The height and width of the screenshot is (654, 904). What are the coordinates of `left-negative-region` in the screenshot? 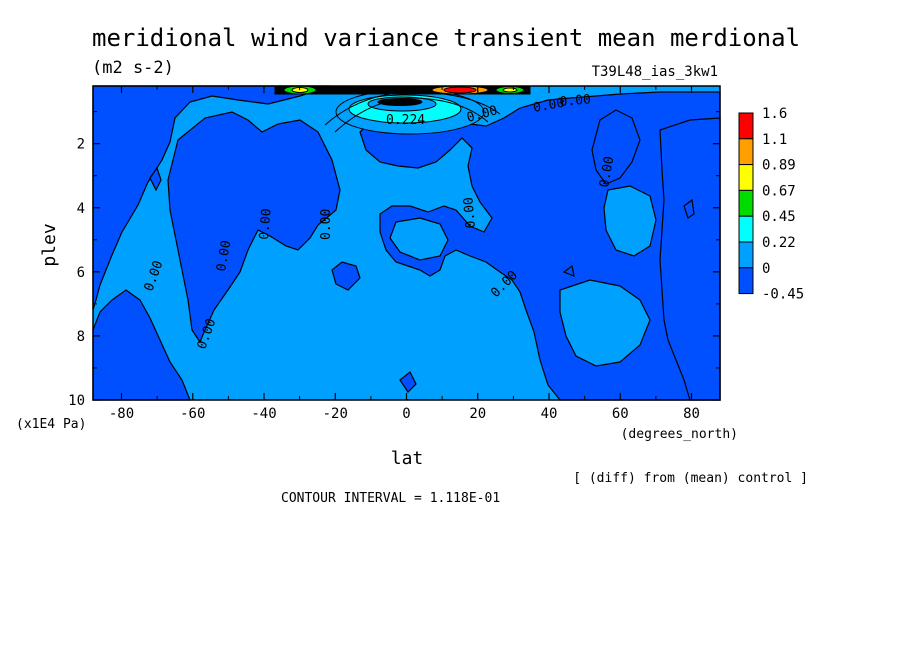 It's located at (211, 198).